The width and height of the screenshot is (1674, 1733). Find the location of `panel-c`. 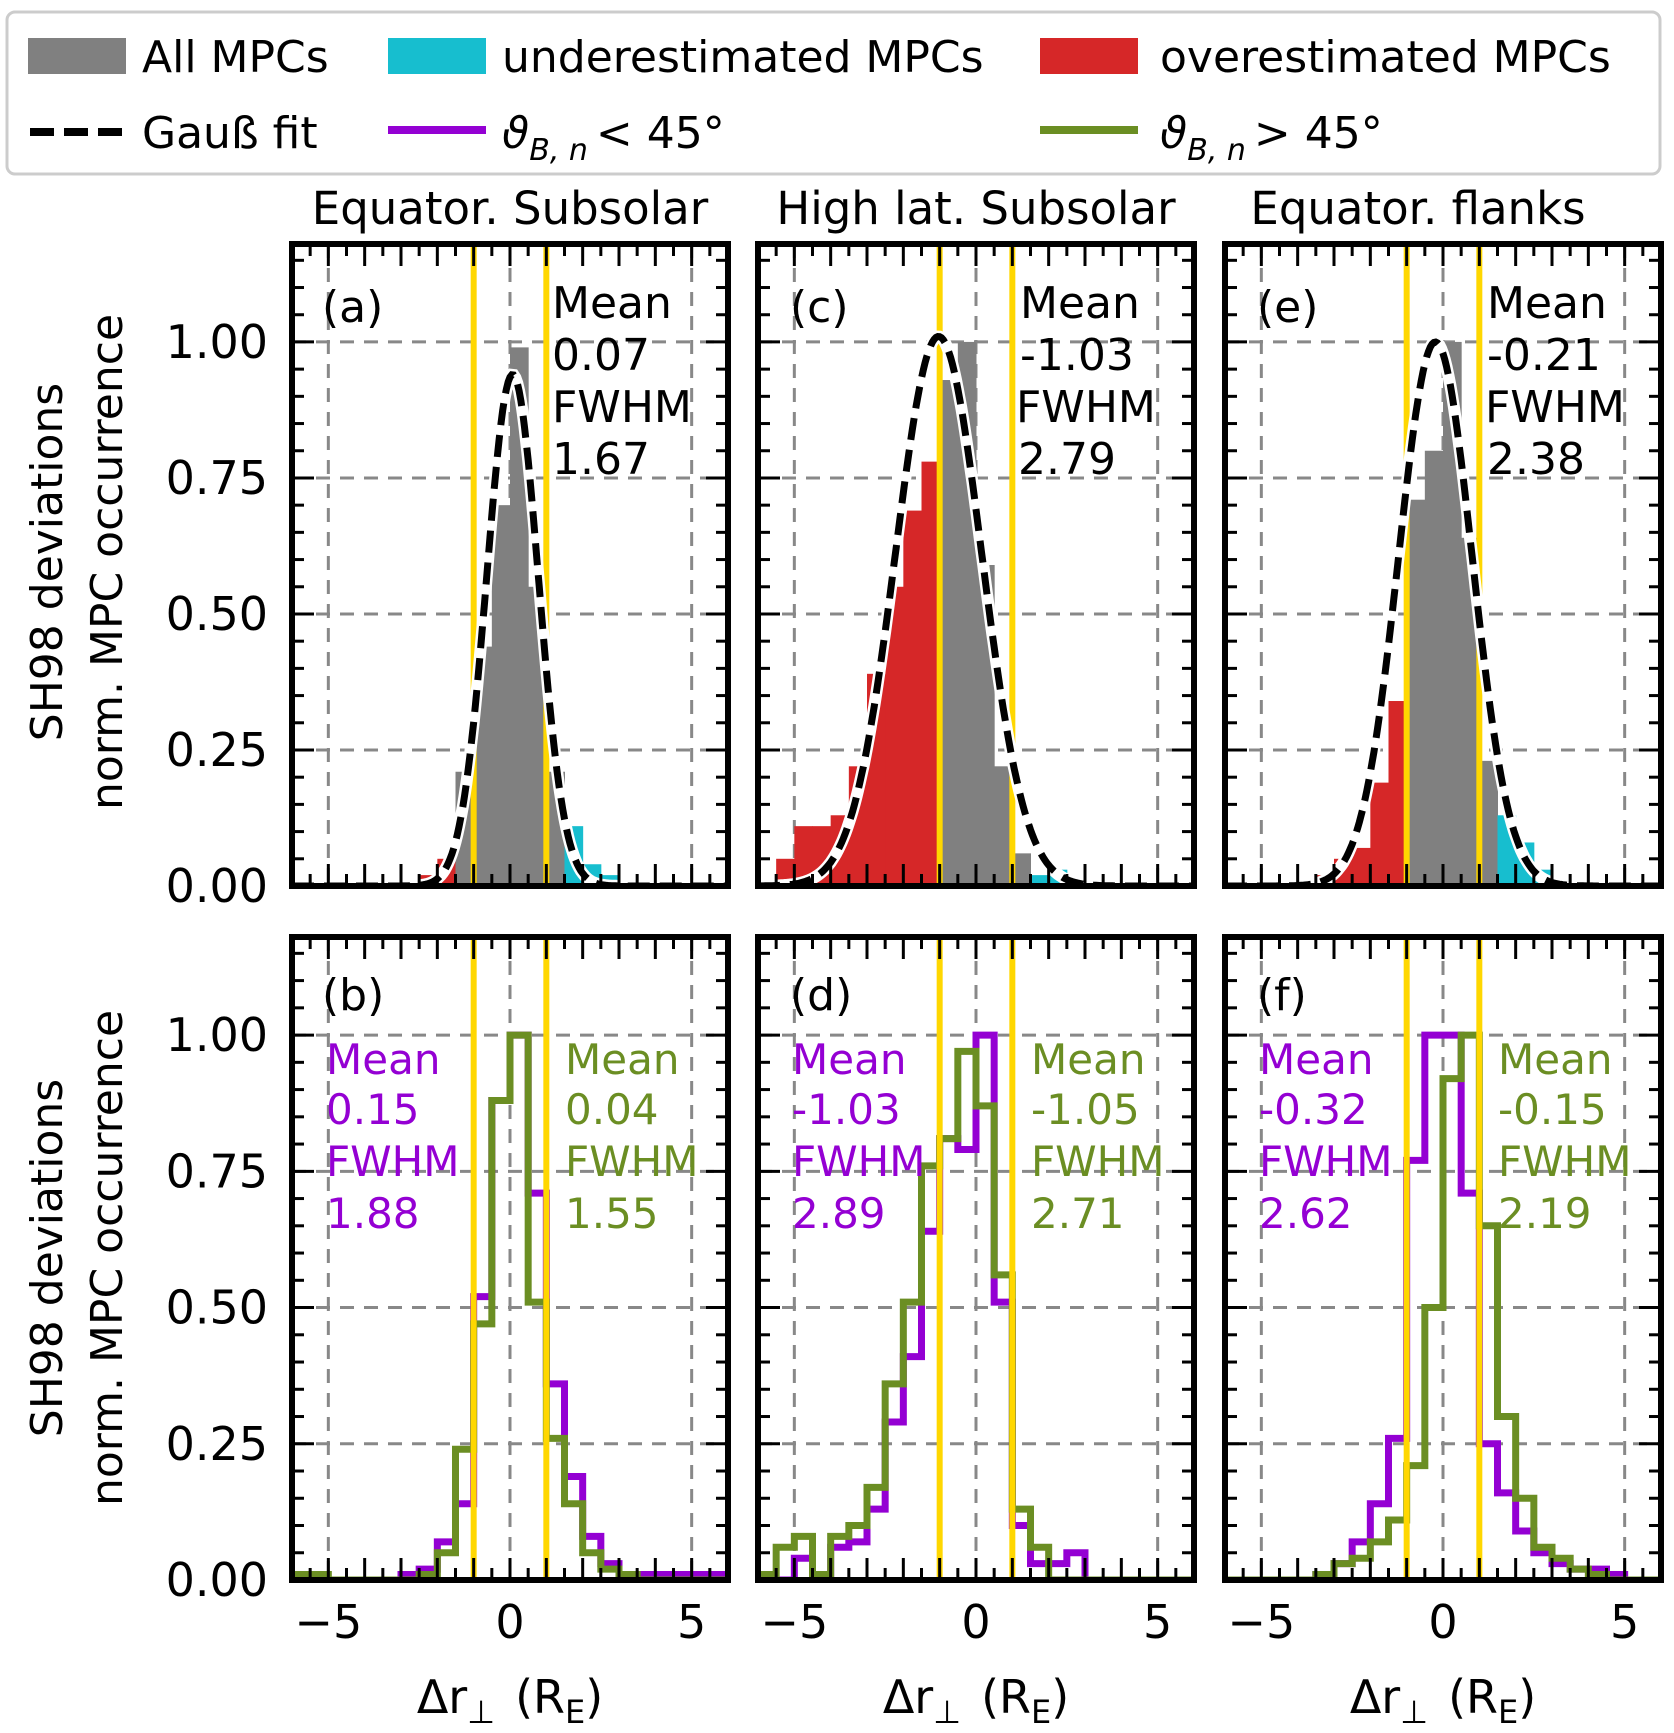

panel-c is located at coordinates (976, 565).